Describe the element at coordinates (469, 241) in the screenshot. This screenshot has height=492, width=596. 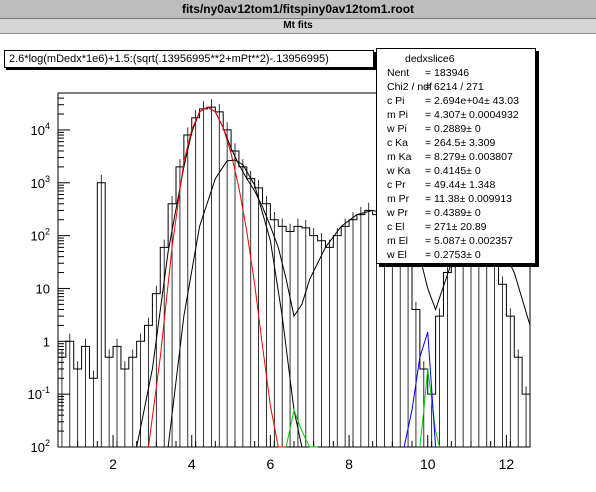
I see `stats-value: = 5.087± 0.002357` at that location.